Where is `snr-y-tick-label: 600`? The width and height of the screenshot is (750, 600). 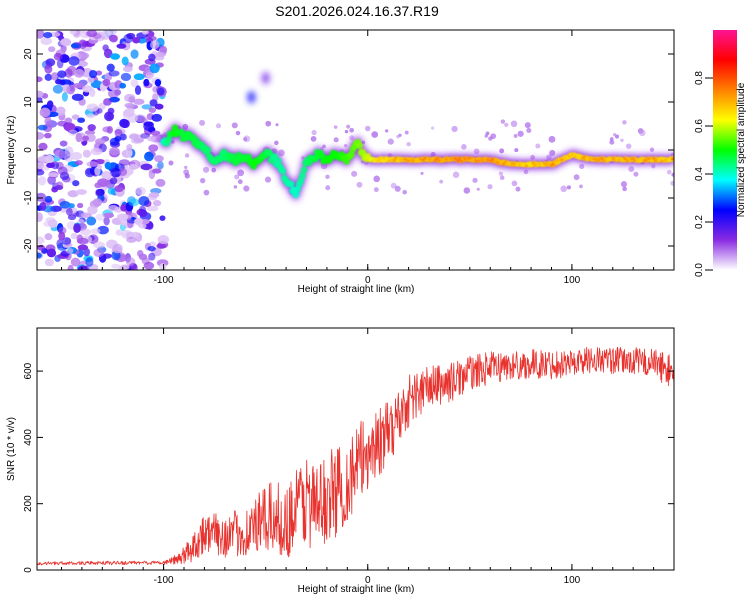 snr-y-tick-label: 600 is located at coordinates (28, 370).